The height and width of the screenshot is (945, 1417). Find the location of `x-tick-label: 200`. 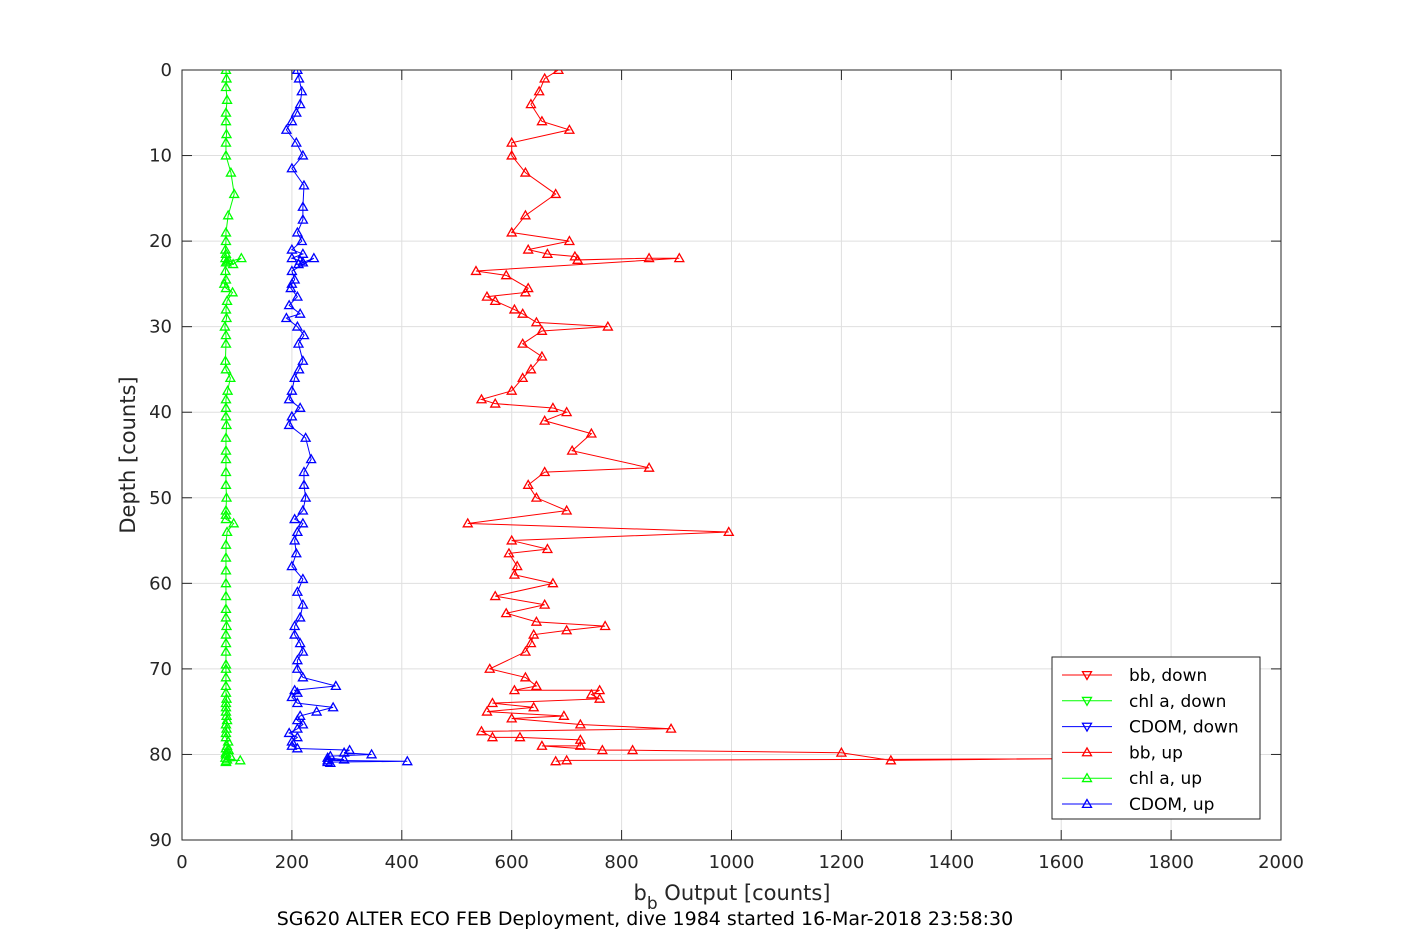

x-tick-label: 200 is located at coordinates (292, 862).